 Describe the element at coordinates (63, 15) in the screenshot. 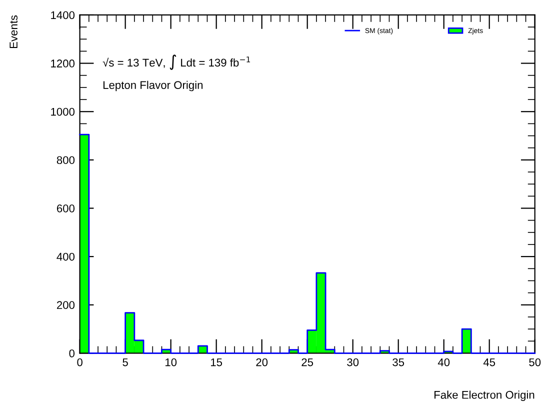

I see `y-tick-label: 1400` at that location.